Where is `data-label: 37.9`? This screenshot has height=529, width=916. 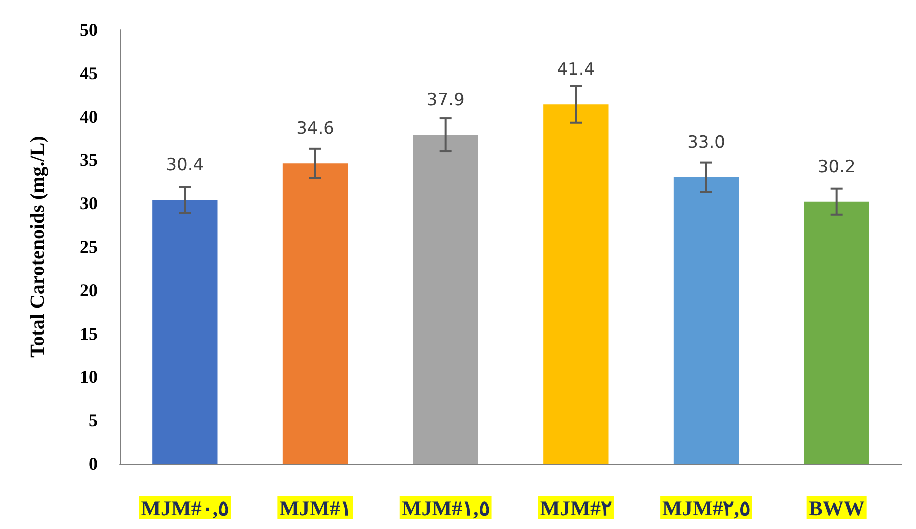 data-label: 37.9 is located at coordinates (445, 100).